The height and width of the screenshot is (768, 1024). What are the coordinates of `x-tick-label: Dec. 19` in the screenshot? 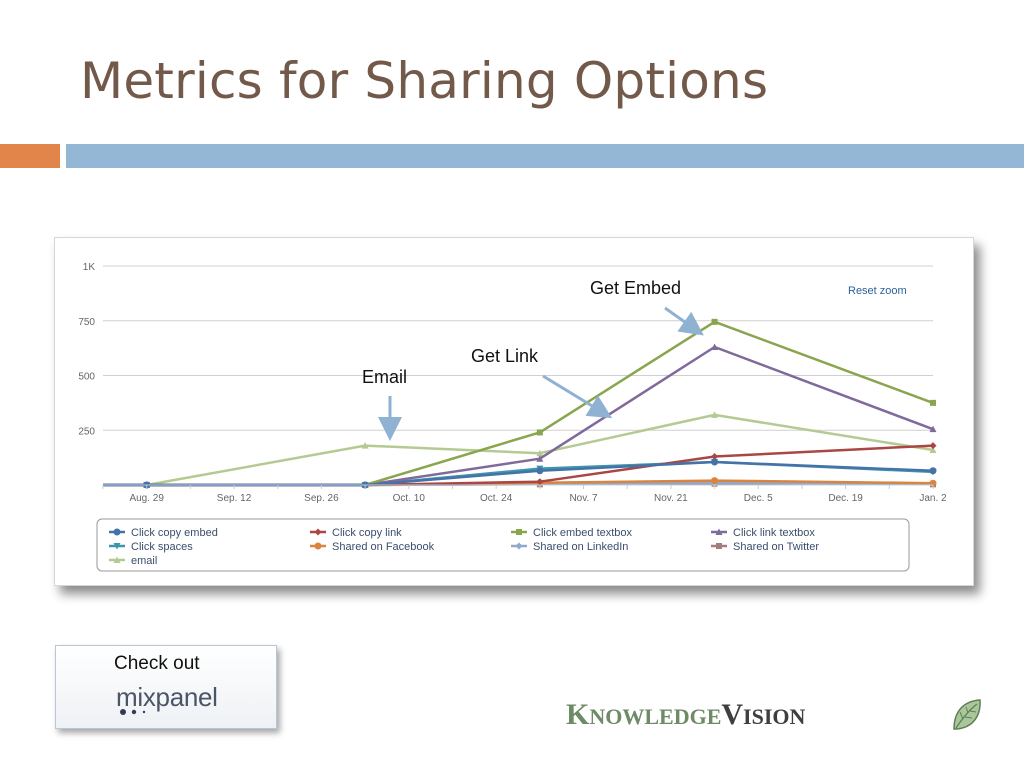 It's located at (845, 498).